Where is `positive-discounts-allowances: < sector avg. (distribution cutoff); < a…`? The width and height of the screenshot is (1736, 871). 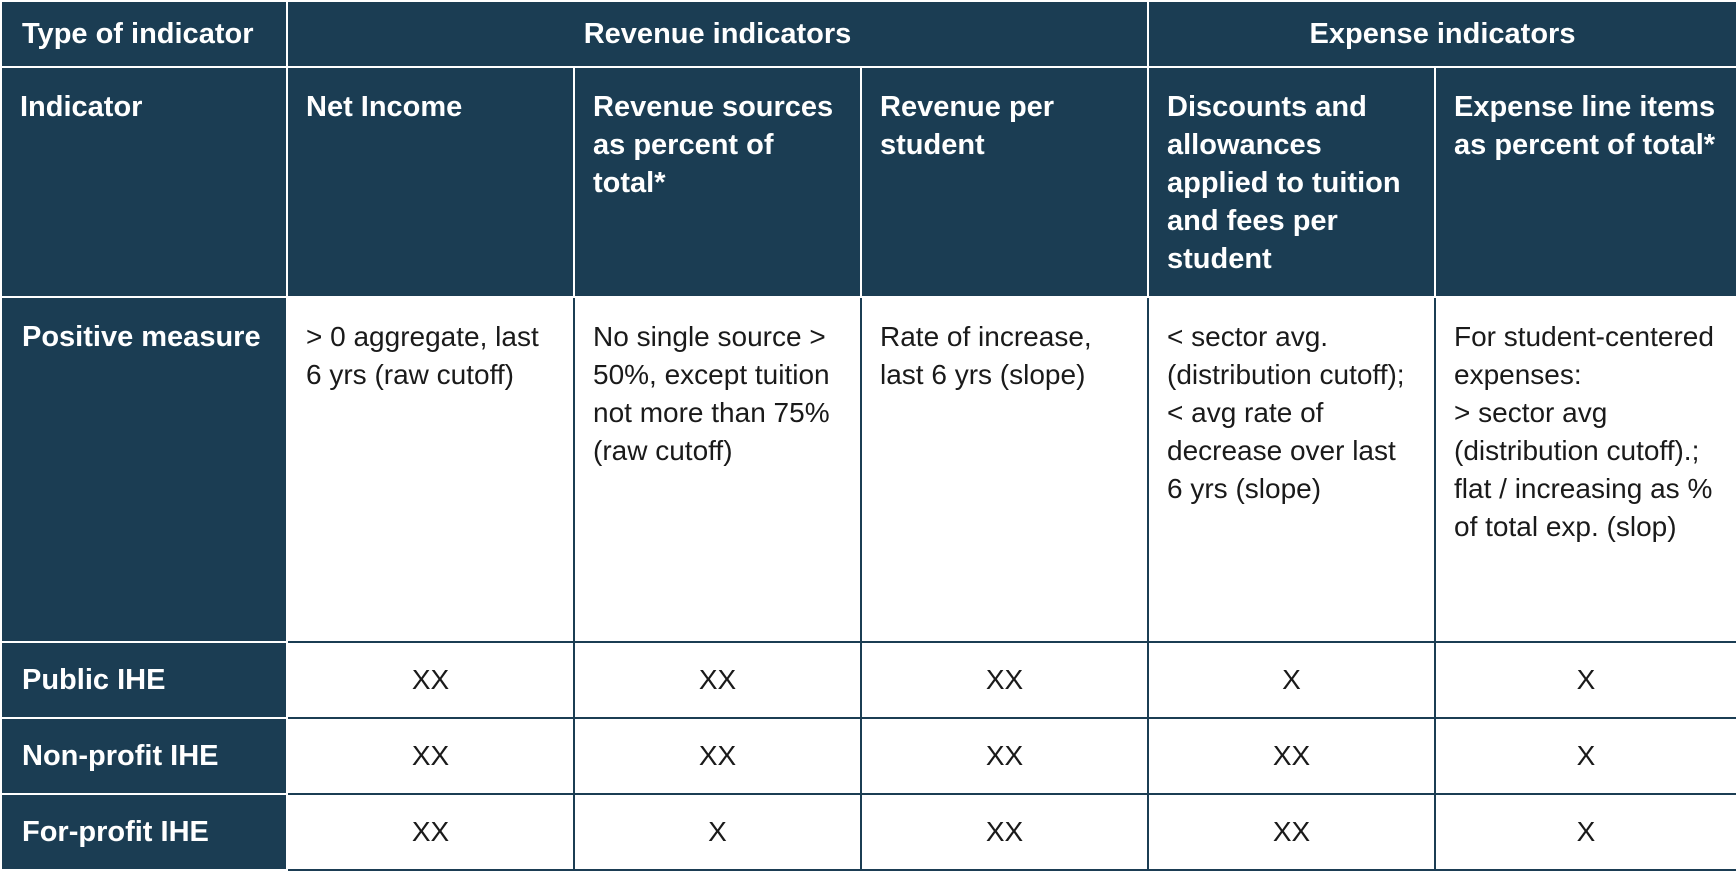
positive-discounts-allowances: < sector avg. (distribution cutoff); < a… is located at coordinates (1291, 469).